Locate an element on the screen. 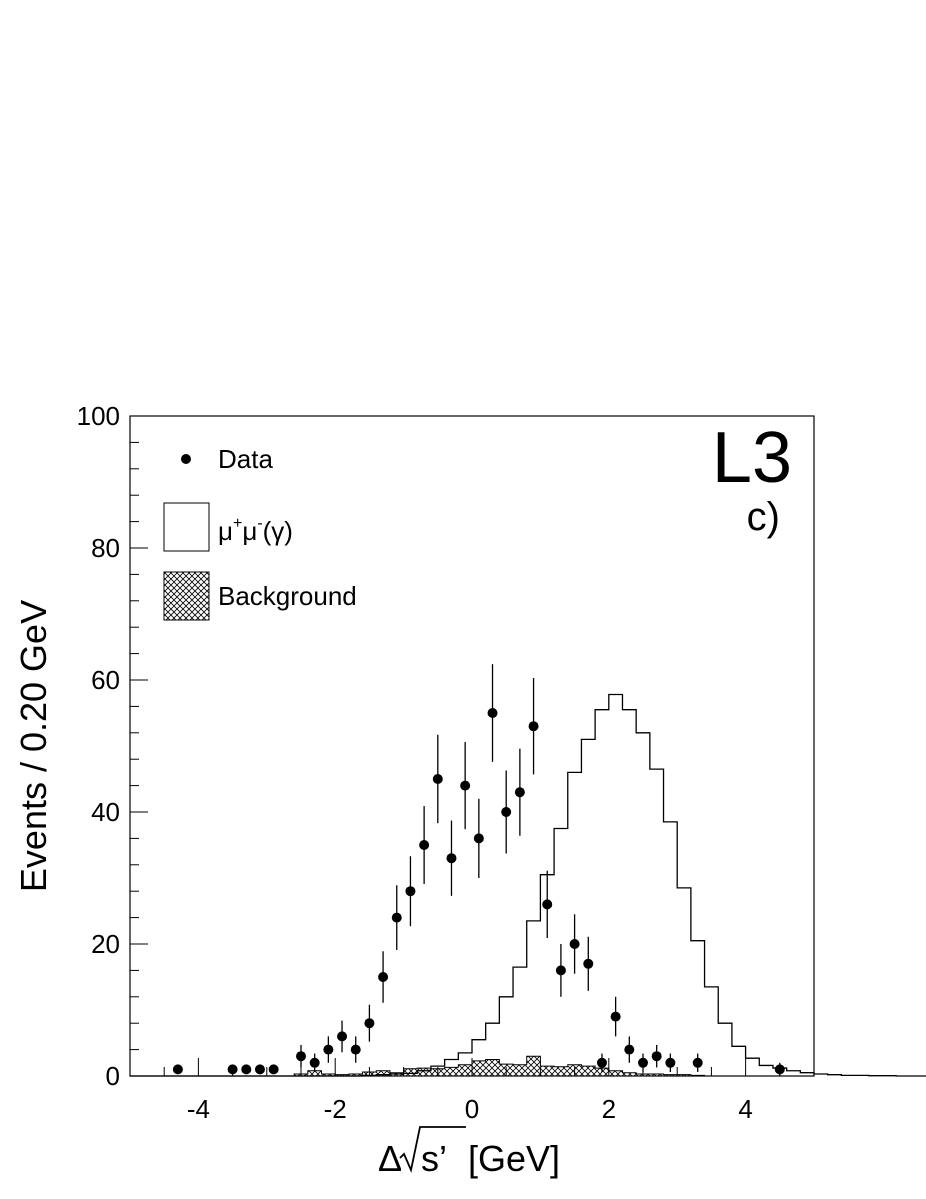  x-tick-label: -4 is located at coordinates (198, 1109).